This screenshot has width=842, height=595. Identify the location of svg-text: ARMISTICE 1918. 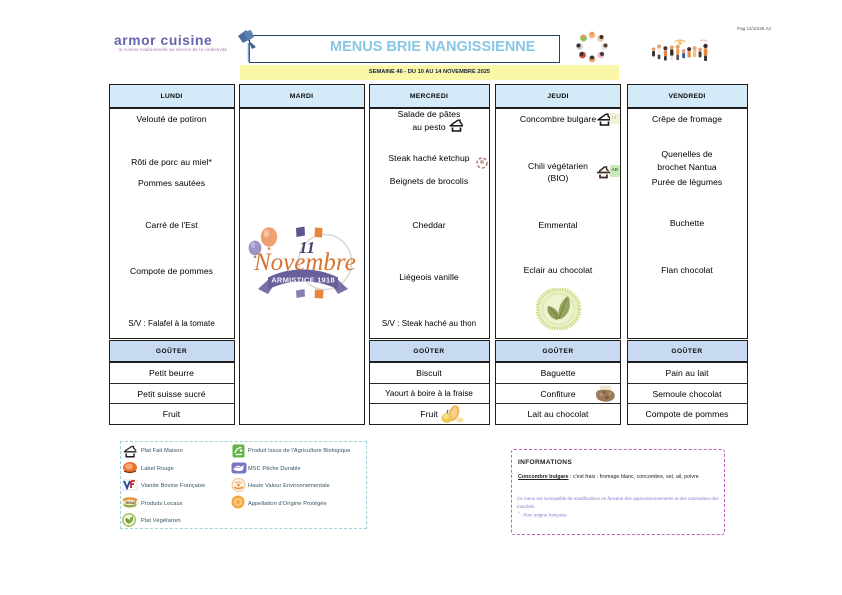
(303, 280).